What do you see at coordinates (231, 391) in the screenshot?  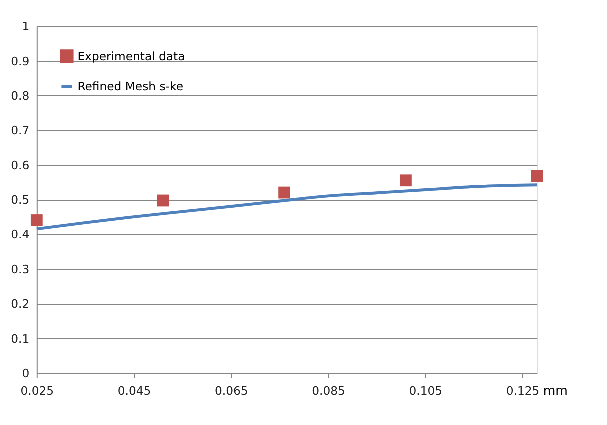 I see `x-tick-label: 0.065` at bounding box center [231, 391].